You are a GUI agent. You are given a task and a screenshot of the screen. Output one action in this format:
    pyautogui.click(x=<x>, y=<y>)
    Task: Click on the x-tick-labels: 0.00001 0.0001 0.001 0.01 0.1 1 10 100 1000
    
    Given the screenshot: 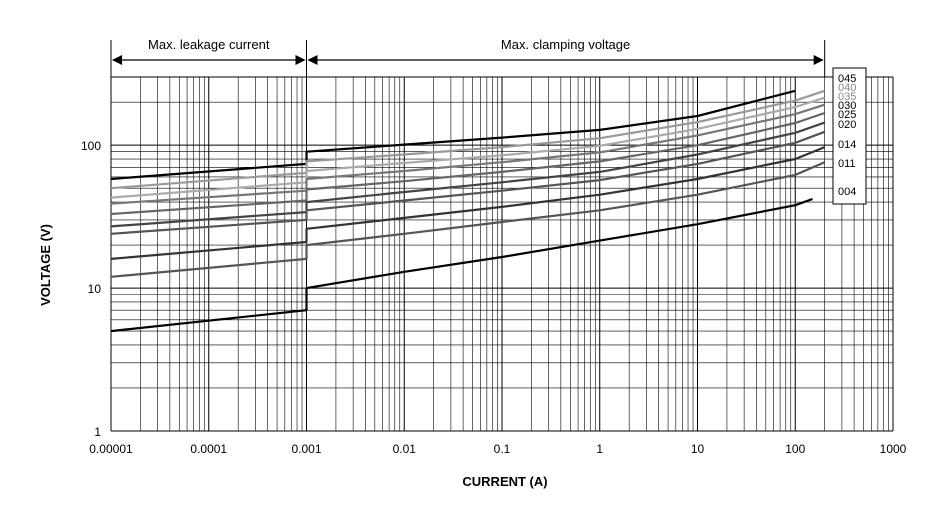 What is the action you would take?
    pyautogui.click(x=497, y=449)
    